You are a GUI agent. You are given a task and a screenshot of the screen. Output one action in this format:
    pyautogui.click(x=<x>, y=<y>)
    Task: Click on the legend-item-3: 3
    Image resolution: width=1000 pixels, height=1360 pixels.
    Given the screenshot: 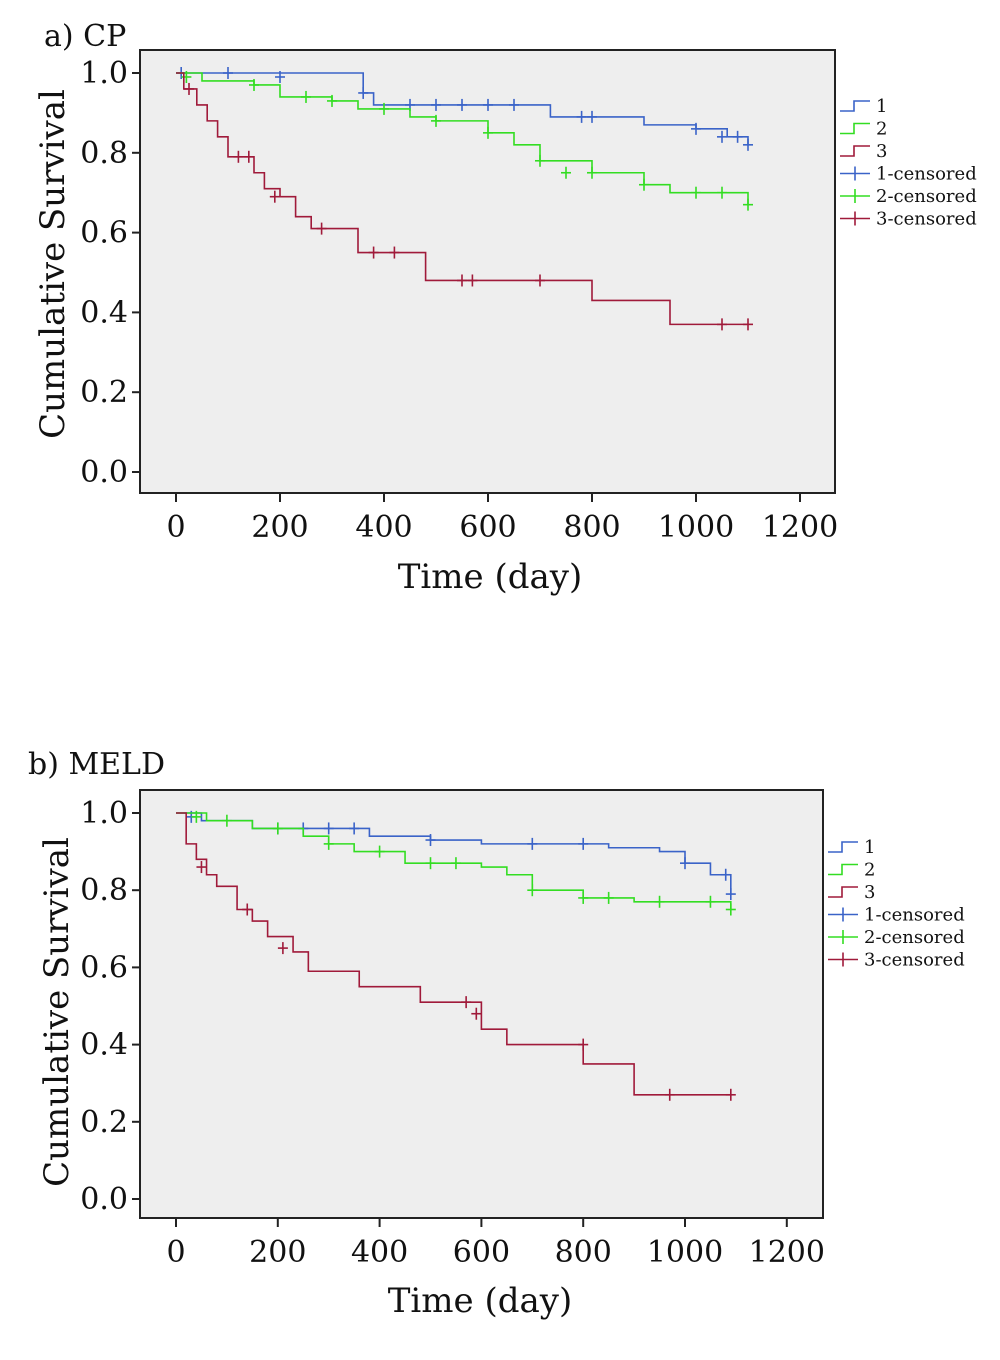 What is the action you would take?
    pyautogui.click(x=851, y=892)
    